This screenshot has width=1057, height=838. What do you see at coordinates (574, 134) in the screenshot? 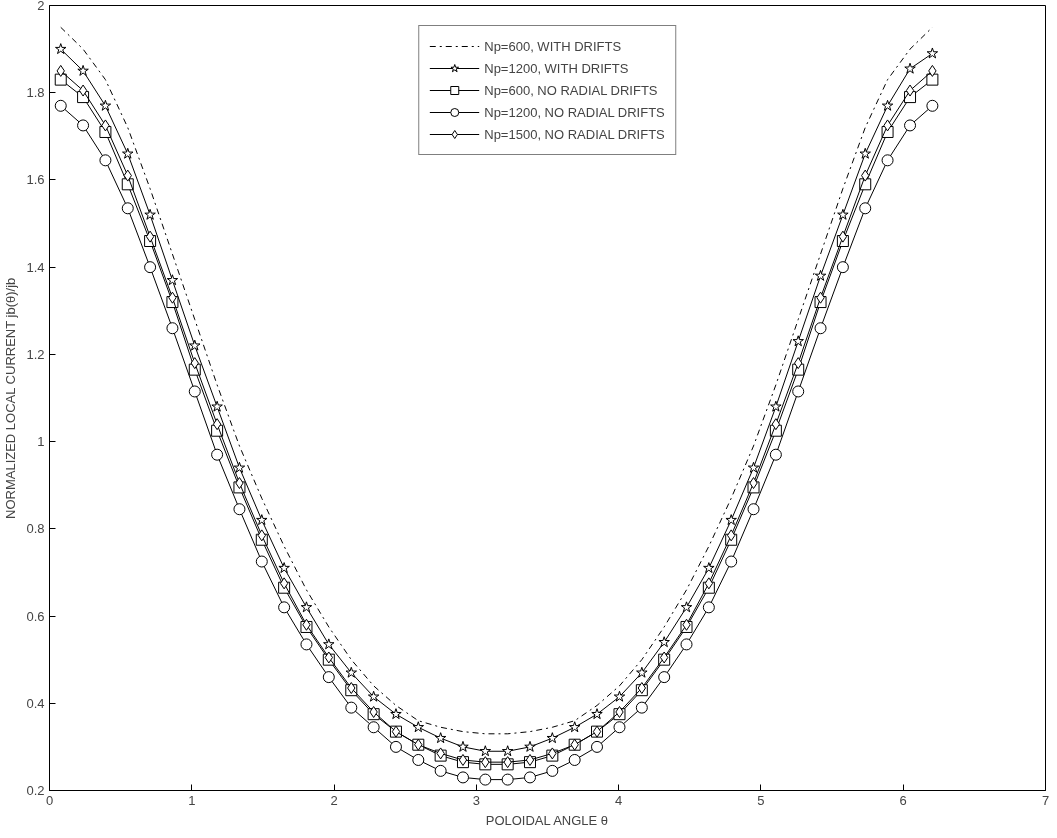
I see `legend-label: Np=1500, NO RADIAL DRIFTS` at bounding box center [574, 134].